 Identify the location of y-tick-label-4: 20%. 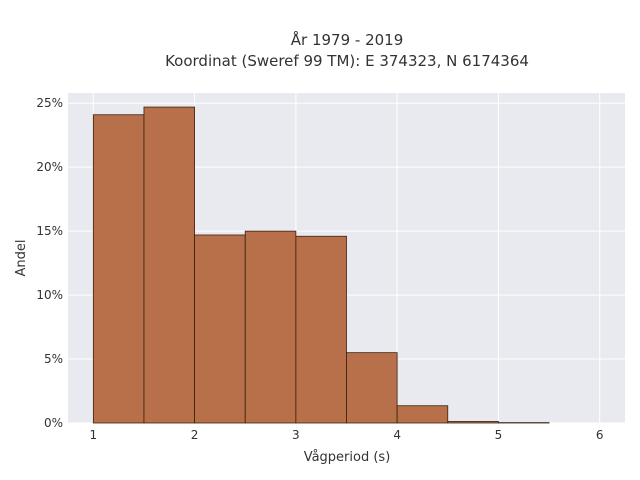
(49, 167).